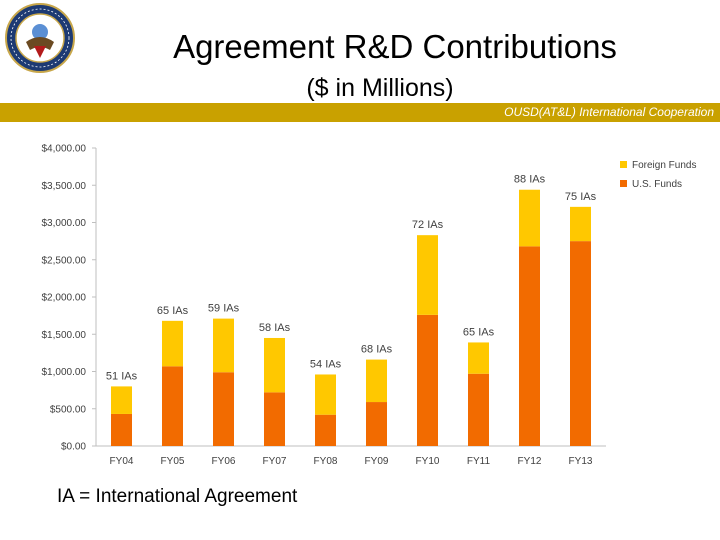 This screenshot has width=720, height=540. I want to click on page-title: Agreement R&D Contributions, so click(395, 46).